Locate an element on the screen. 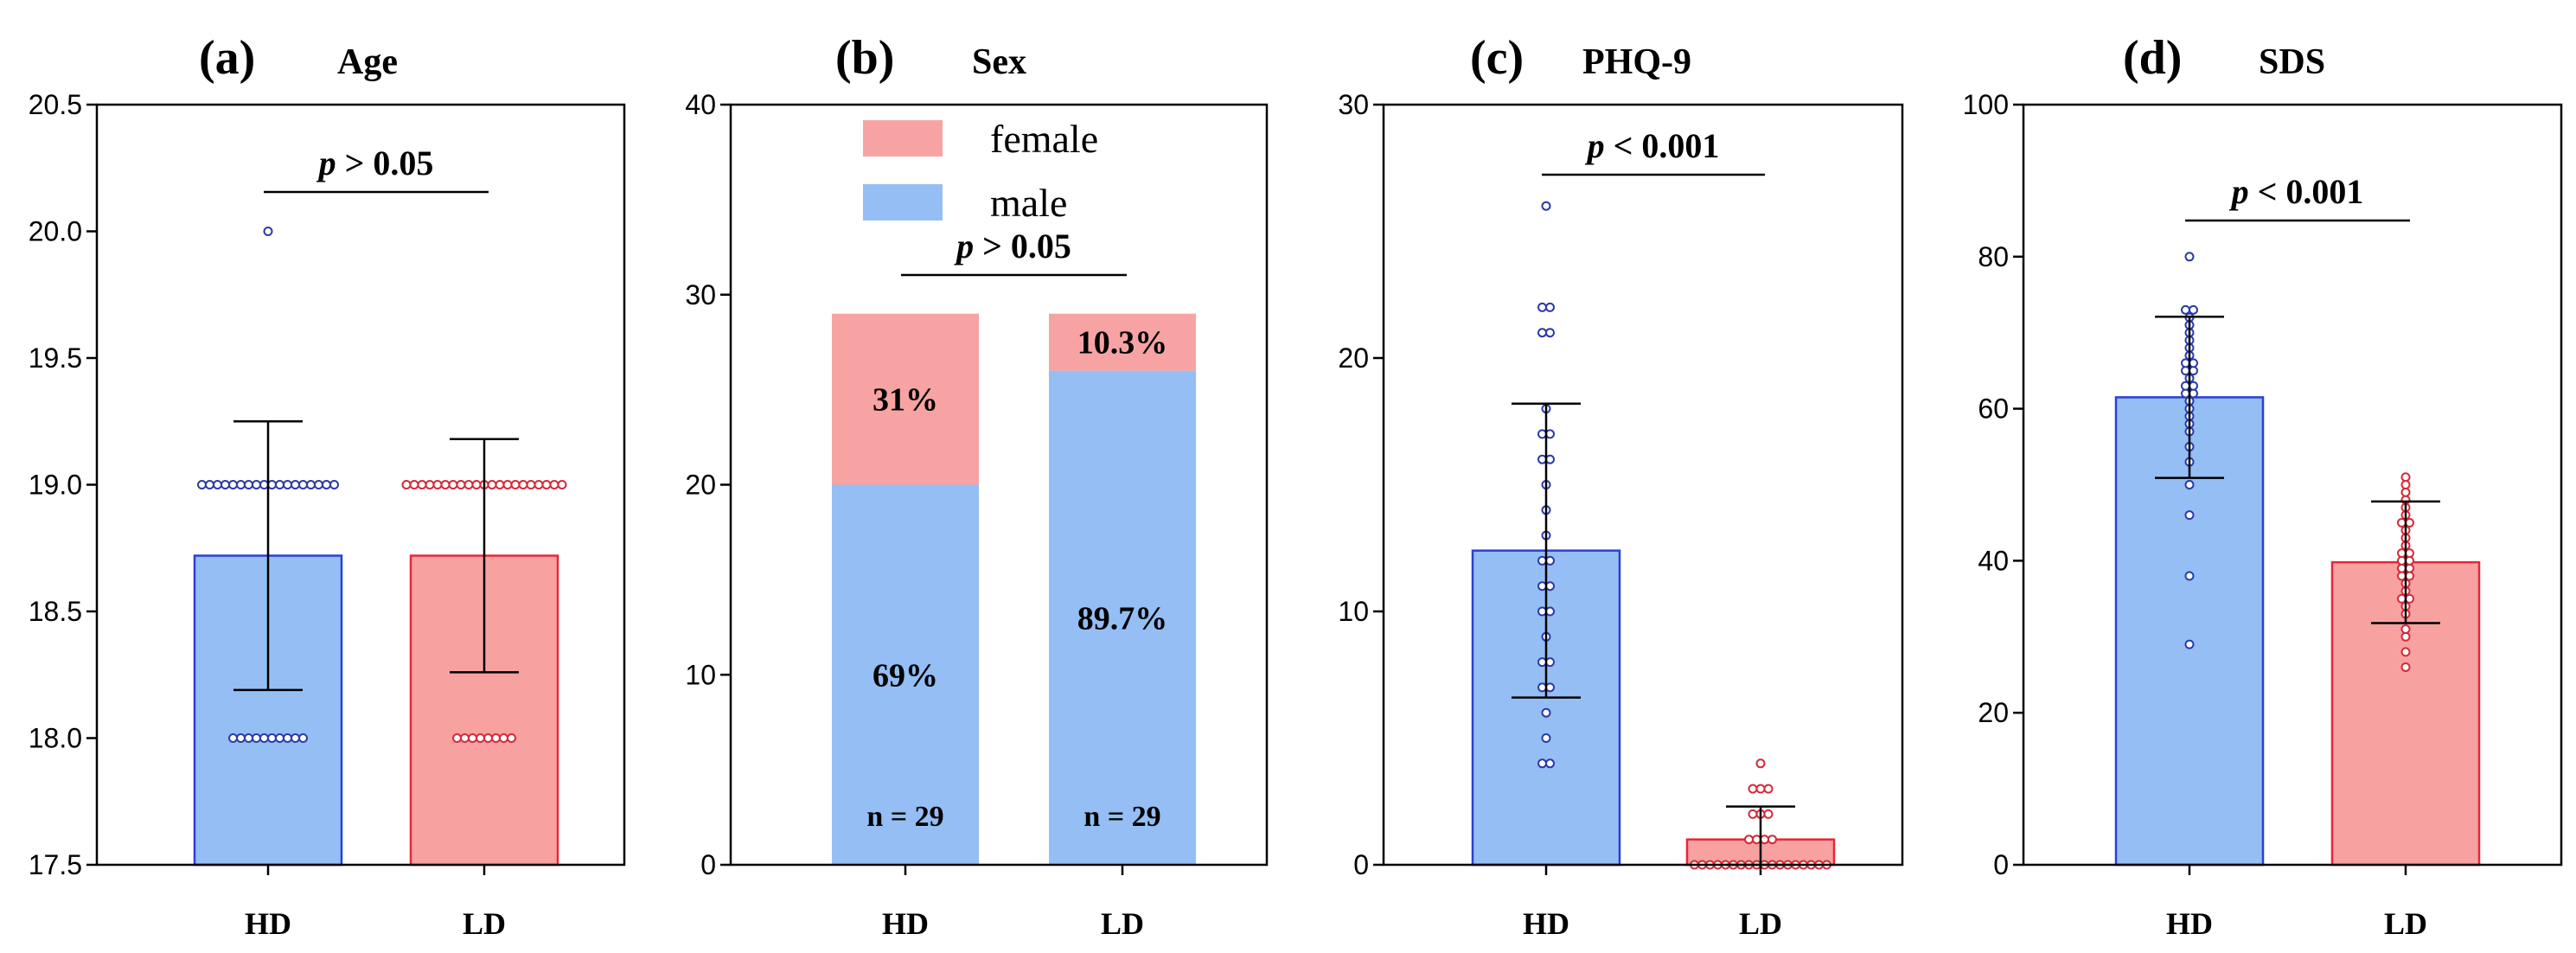  percent-label: 89.7% is located at coordinates (1123, 618).